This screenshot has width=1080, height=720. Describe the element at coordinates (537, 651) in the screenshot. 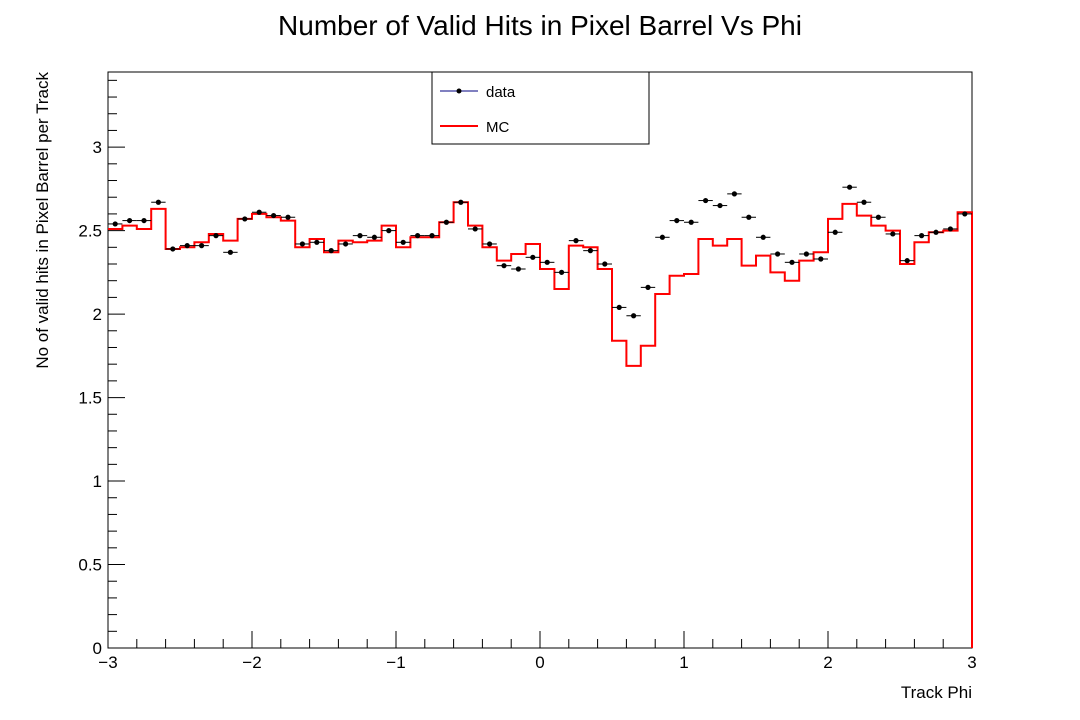

I see `x-axis-ticks: −3 −2 −1 0 1 2 3` at that location.